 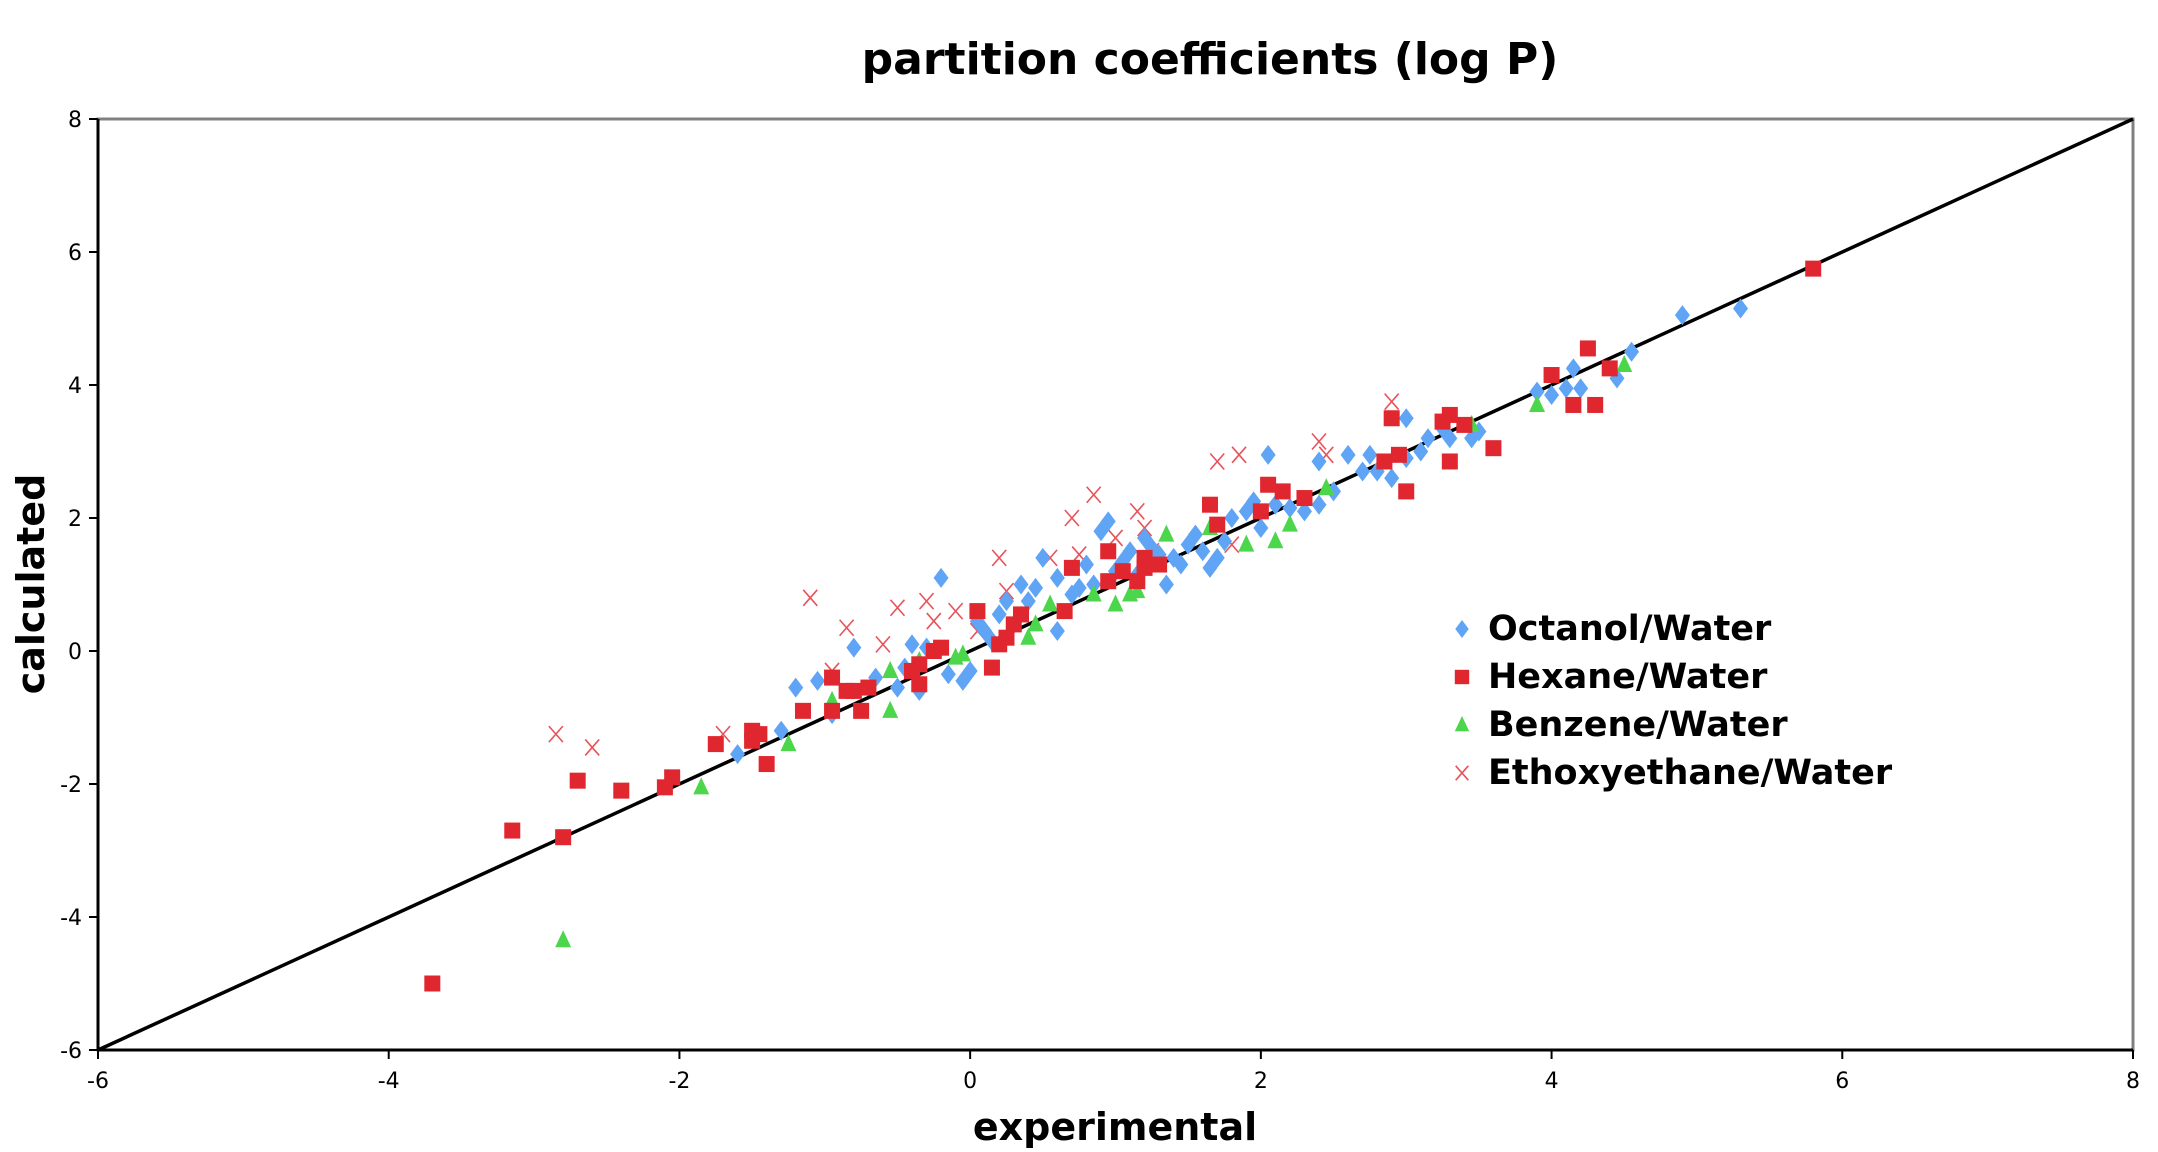 What do you see at coordinates (1462, 629) in the screenshot?
I see `legend-diamond-icon` at bounding box center [1462, 629].